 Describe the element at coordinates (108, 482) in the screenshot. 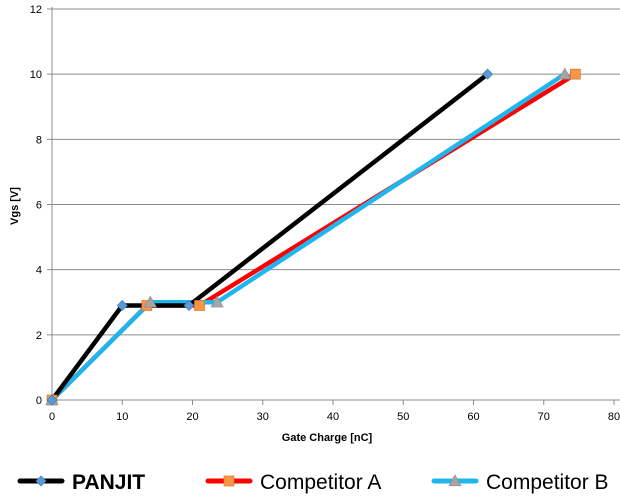

I see `legend-label: PANJIT` at that location.